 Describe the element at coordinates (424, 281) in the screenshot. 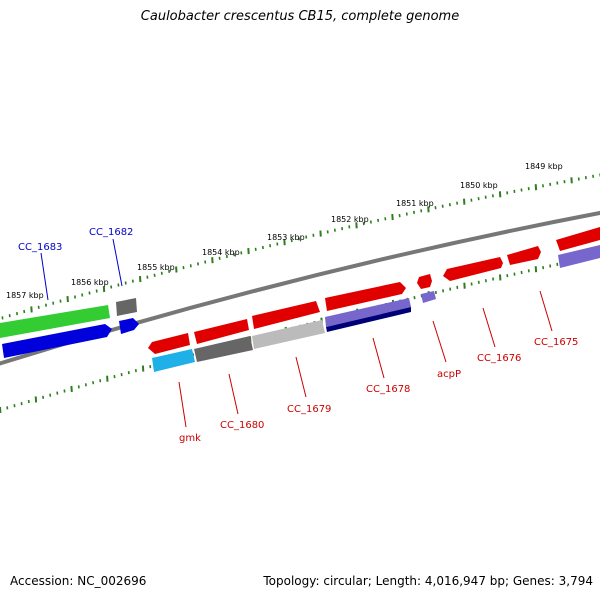

I see `gene-acpP` at that location.